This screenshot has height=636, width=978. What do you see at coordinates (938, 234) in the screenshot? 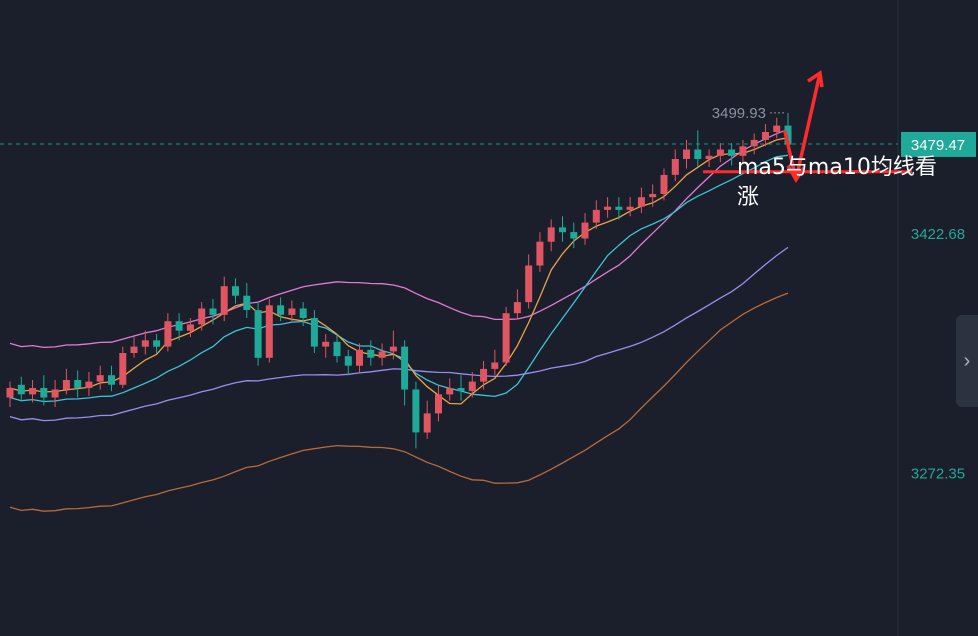
I see `y-tick-label: 3422.68` at bounding box center [938, 234].